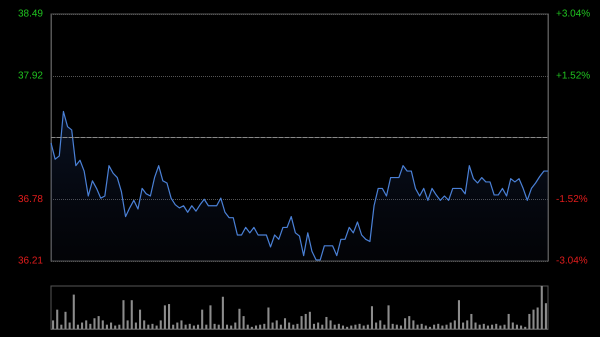 This screenshot has width=600, height=337. I want to click on y2-tick-label: -1.52%, so click(572, 199).